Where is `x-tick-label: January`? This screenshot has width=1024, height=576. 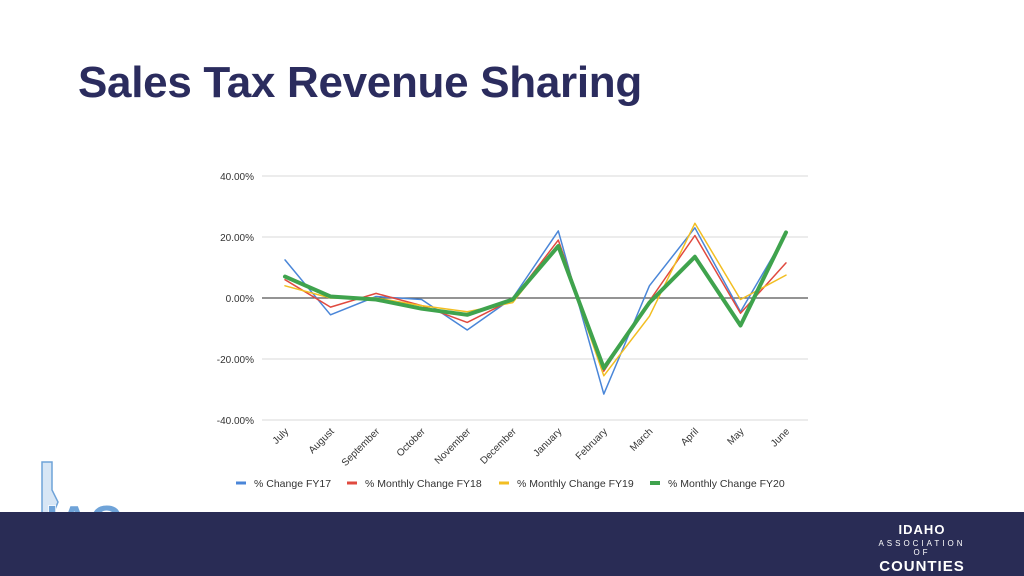 x-tick-label: January is located at coordinates (547, 442).